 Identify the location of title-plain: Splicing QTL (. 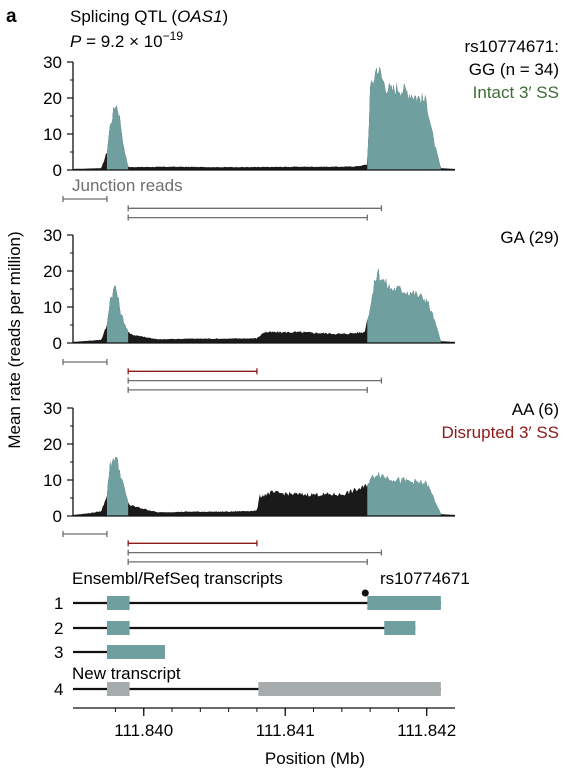
(123, 16).